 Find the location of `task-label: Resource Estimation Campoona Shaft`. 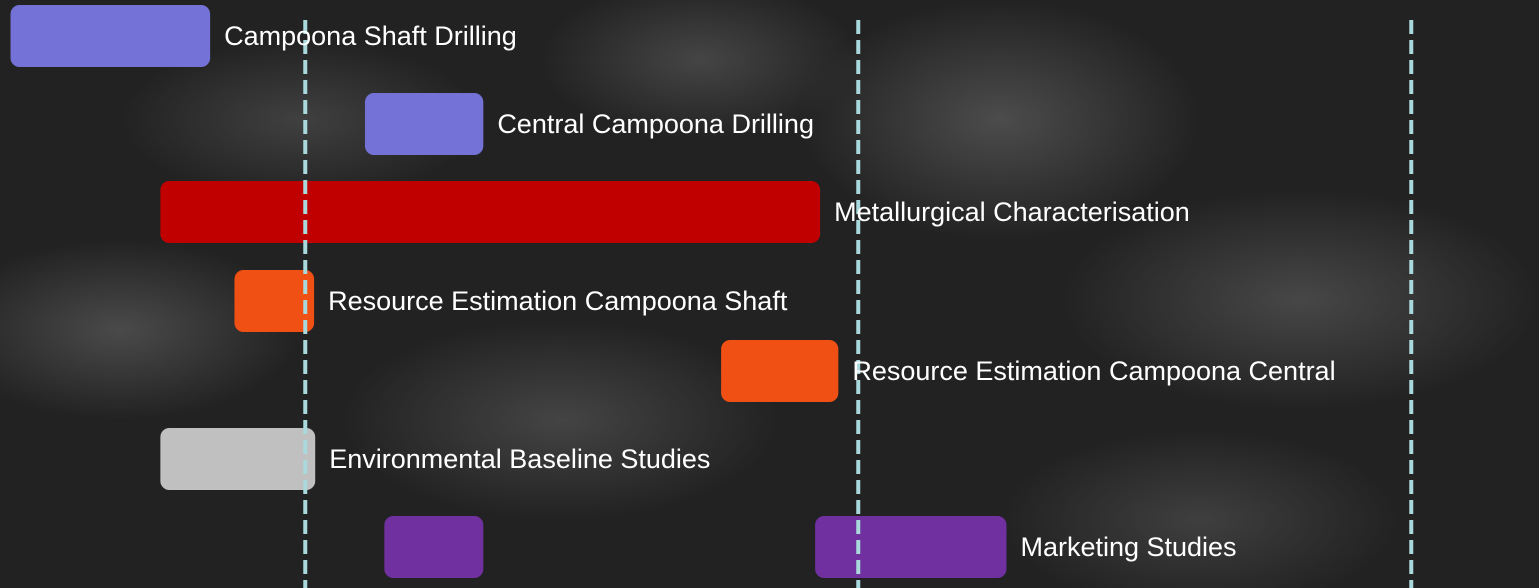

task-label: Resource Estimation Campoona Shaft is located at coordinates (558, 301).